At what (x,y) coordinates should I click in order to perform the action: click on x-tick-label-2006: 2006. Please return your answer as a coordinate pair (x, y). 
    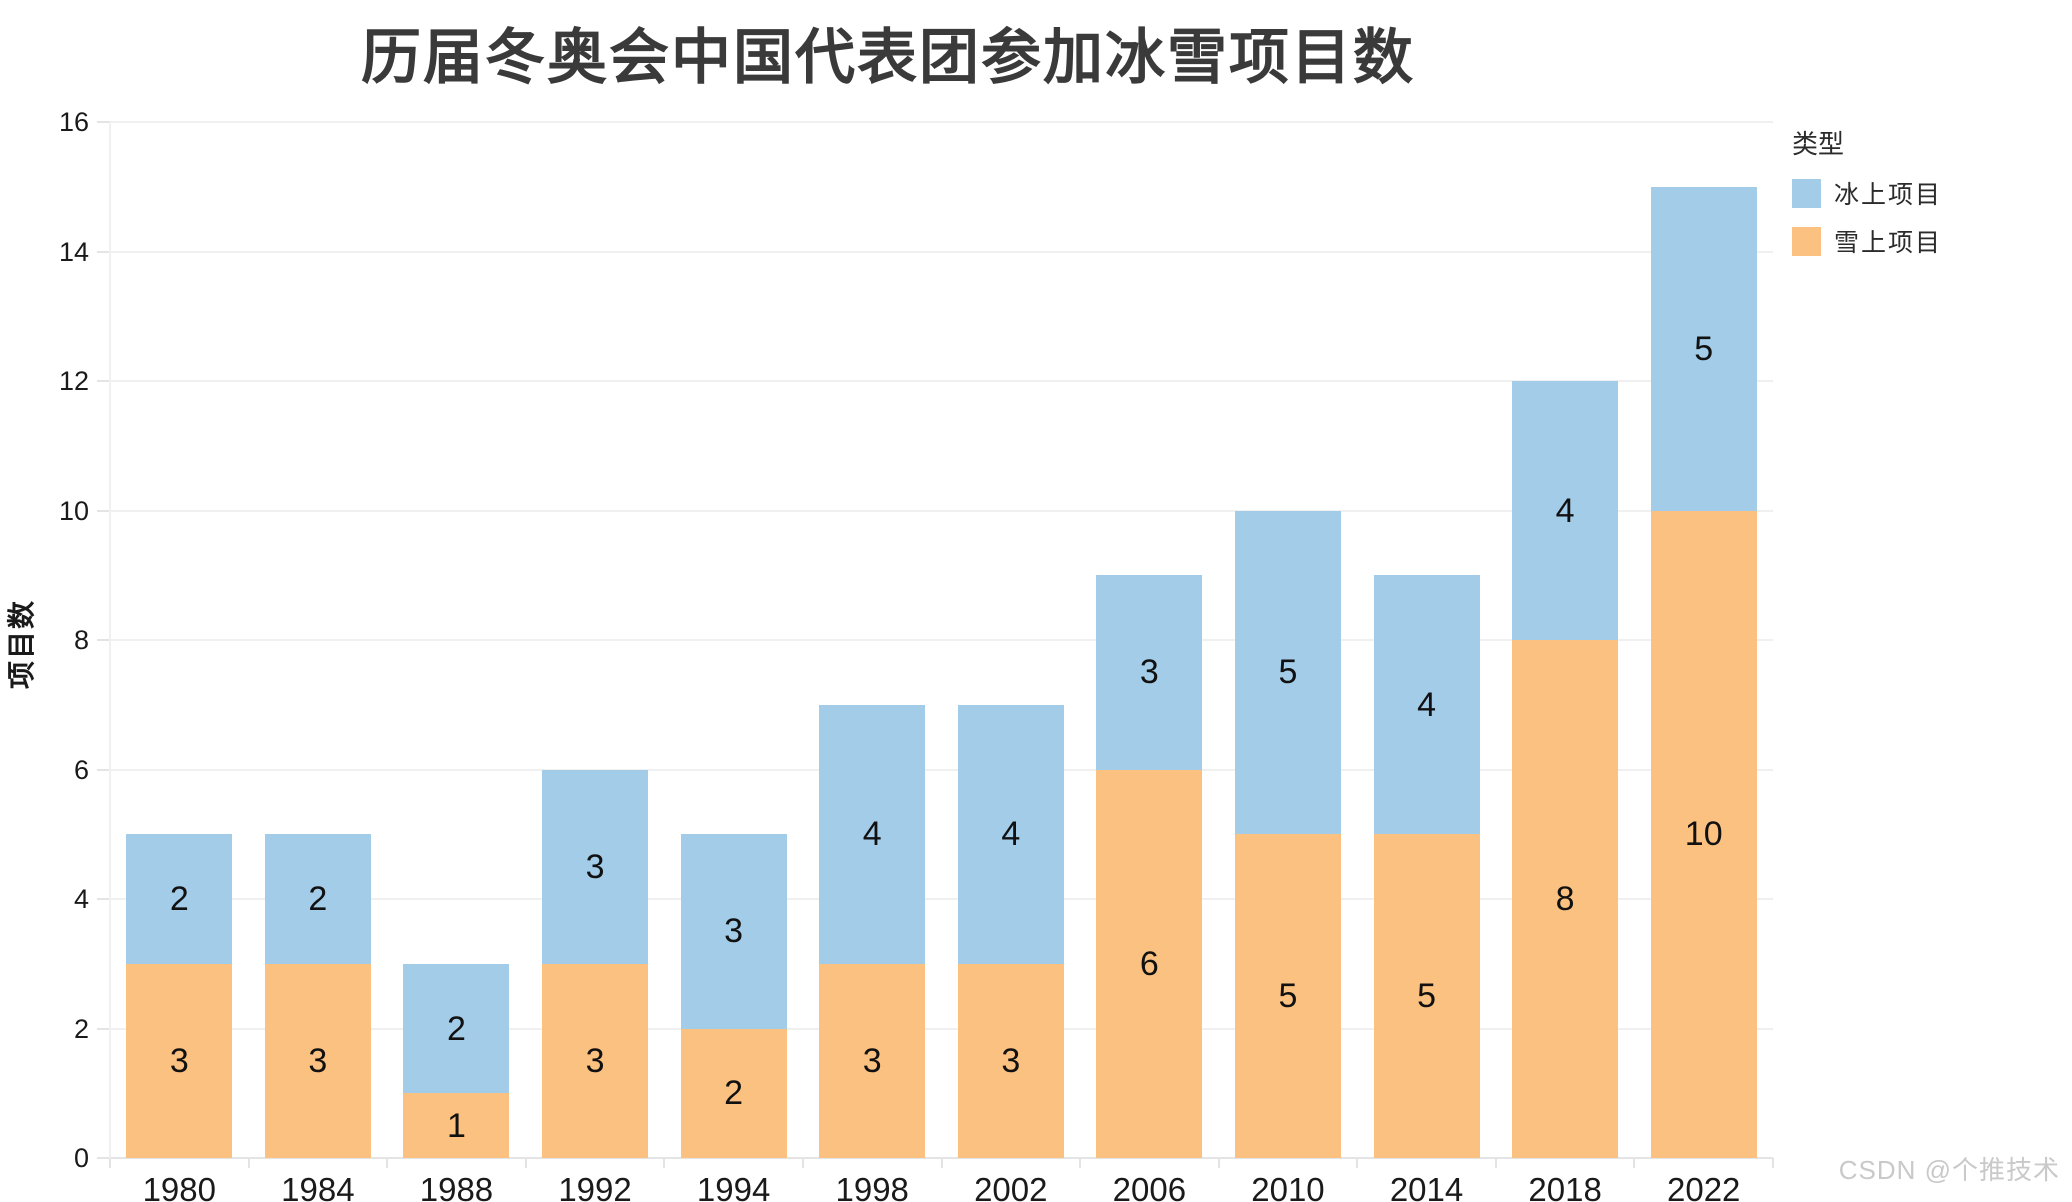
    Looking at the image, I should click on (1149, 1186).